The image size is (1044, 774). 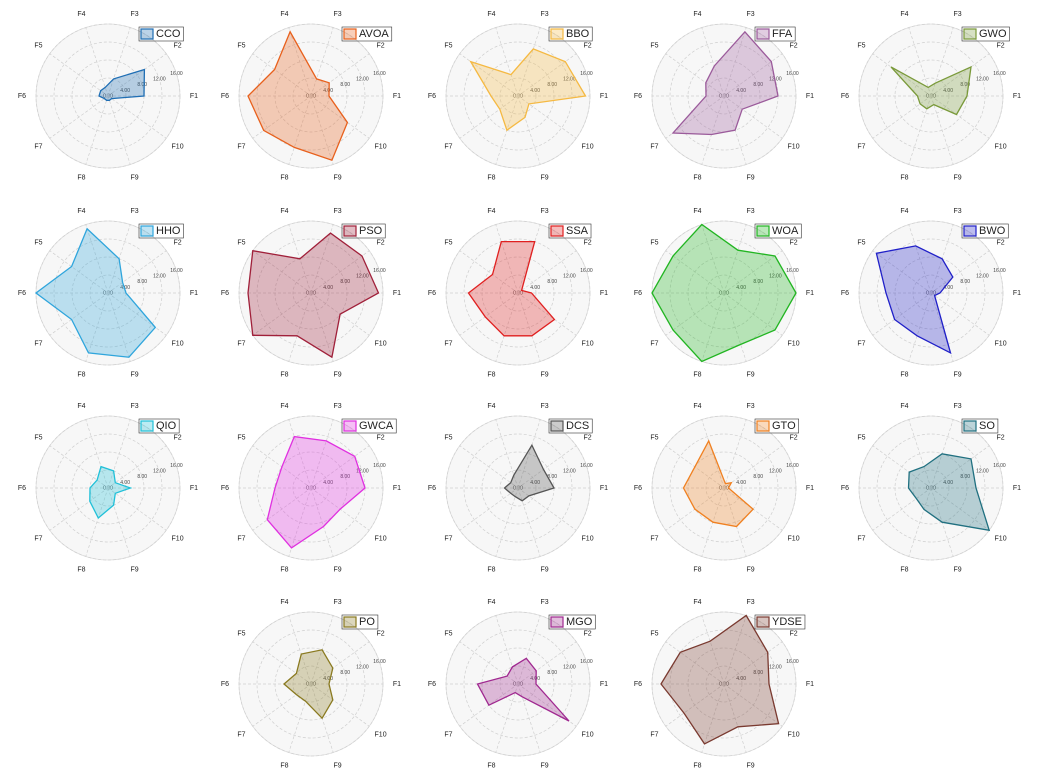 What do you see at coordinates (985, 34) in the screenshot?
I see `legend: GWO` at bounding box center [985, 34].